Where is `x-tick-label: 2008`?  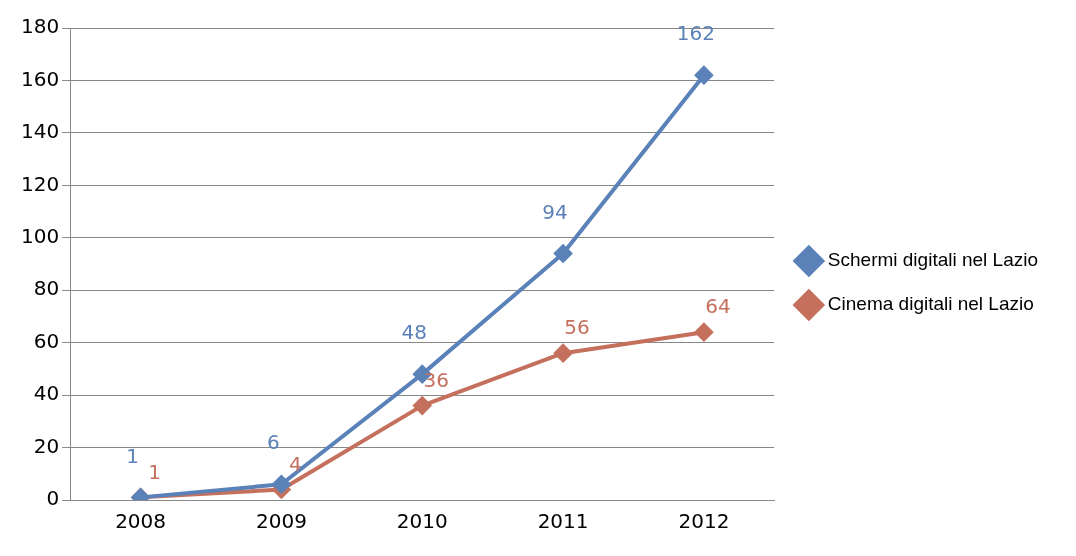
x-tick-label: 2008 is located at coordinates (141, 521).